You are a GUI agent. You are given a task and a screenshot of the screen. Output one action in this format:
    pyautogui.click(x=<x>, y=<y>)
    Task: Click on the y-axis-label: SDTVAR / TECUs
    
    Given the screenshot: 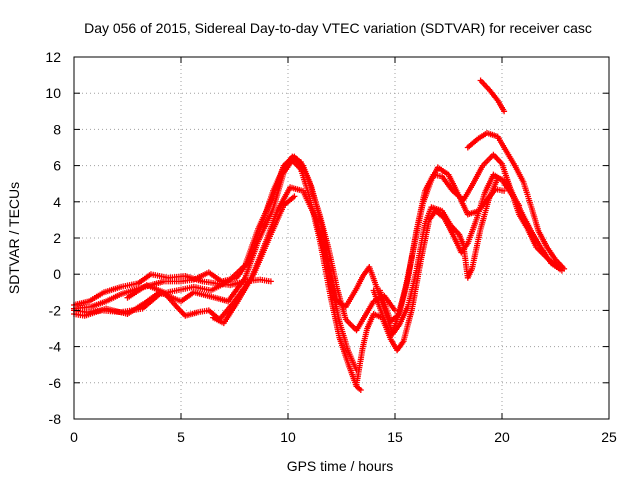 What is the action you would take?
    pyautogui.click(x=14, y=238)
    